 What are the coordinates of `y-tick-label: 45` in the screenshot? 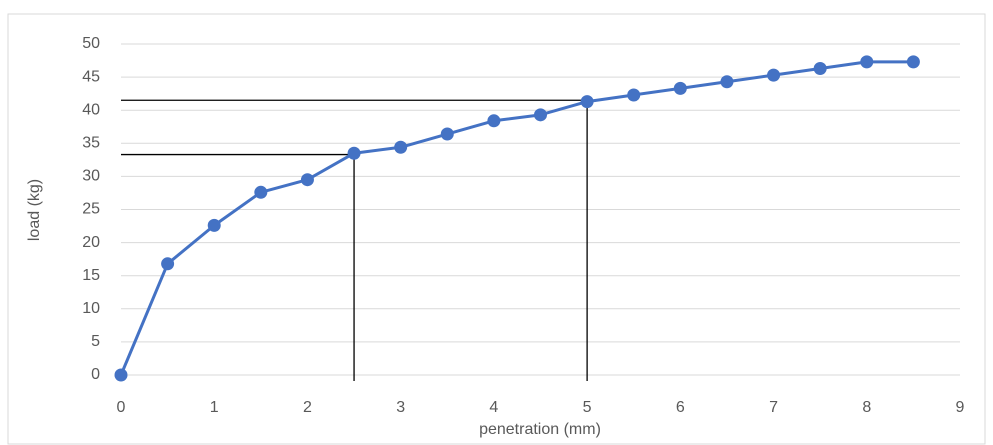 It's located at (91, 76).